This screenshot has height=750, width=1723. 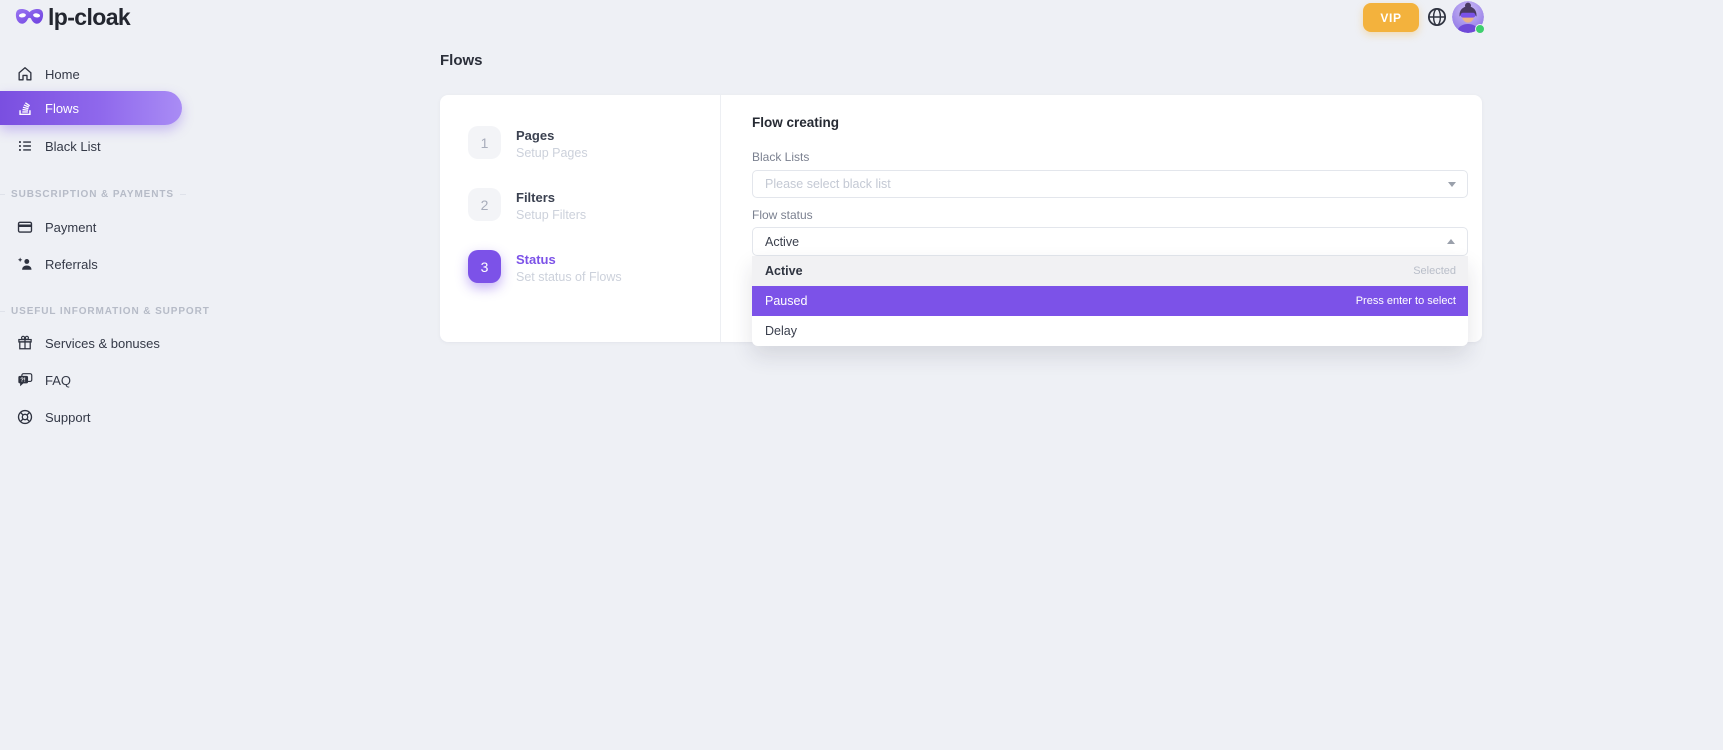 I want to click on flow-status-select: Active, so click(x=1110, y=241).